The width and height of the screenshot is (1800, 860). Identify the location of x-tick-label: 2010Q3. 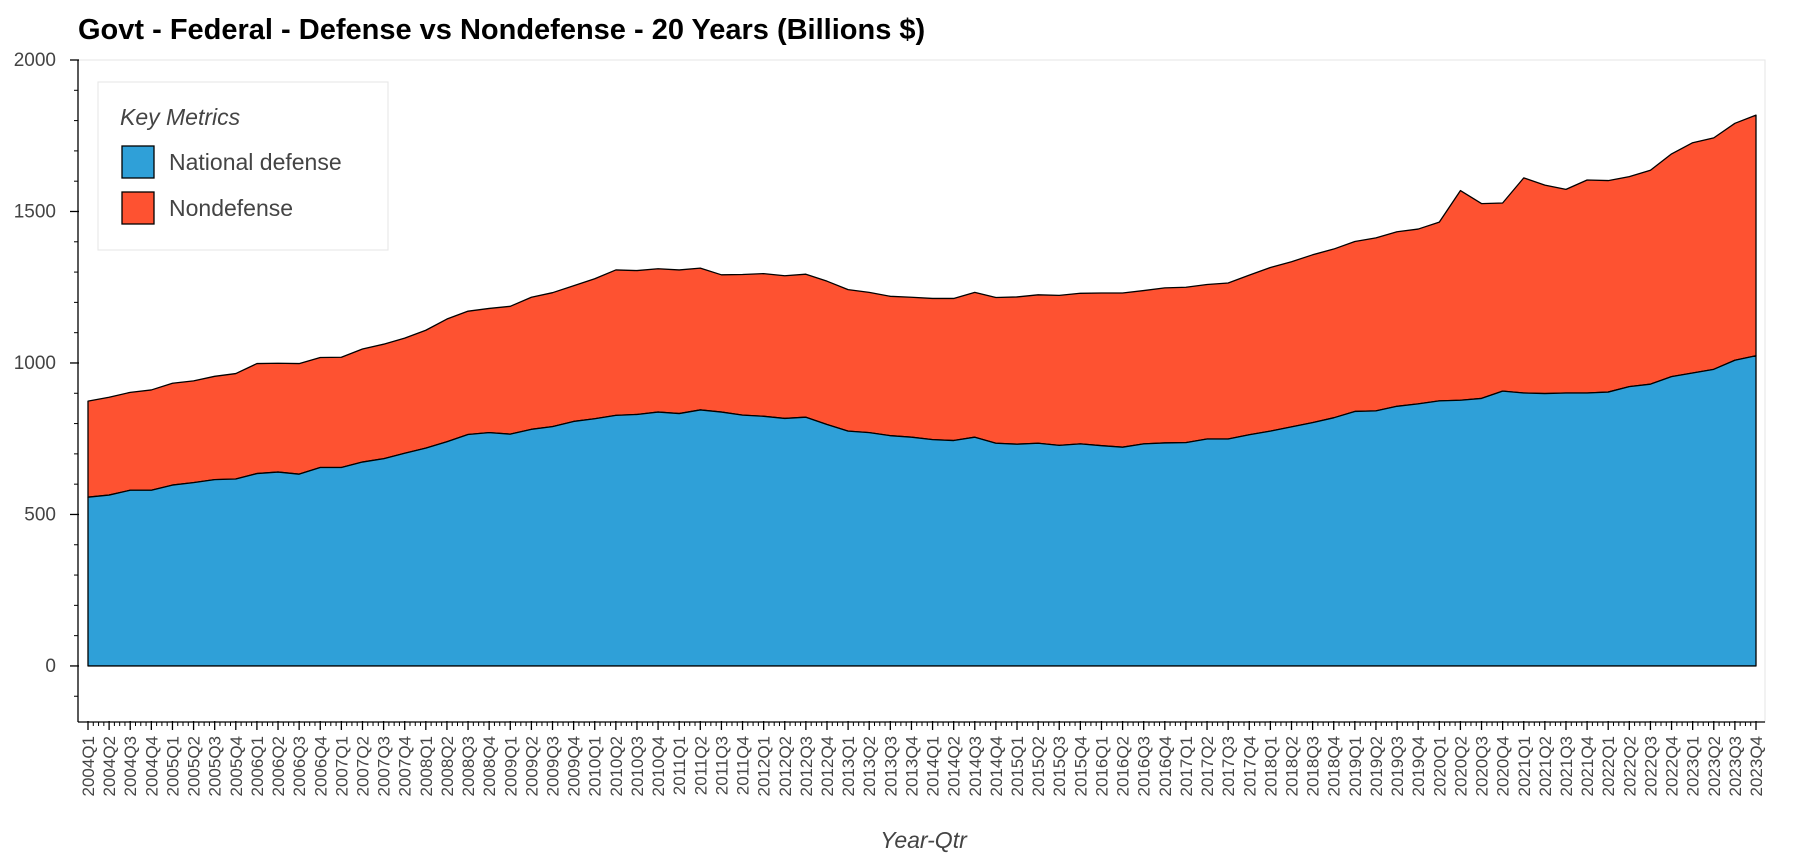
(637, 766).